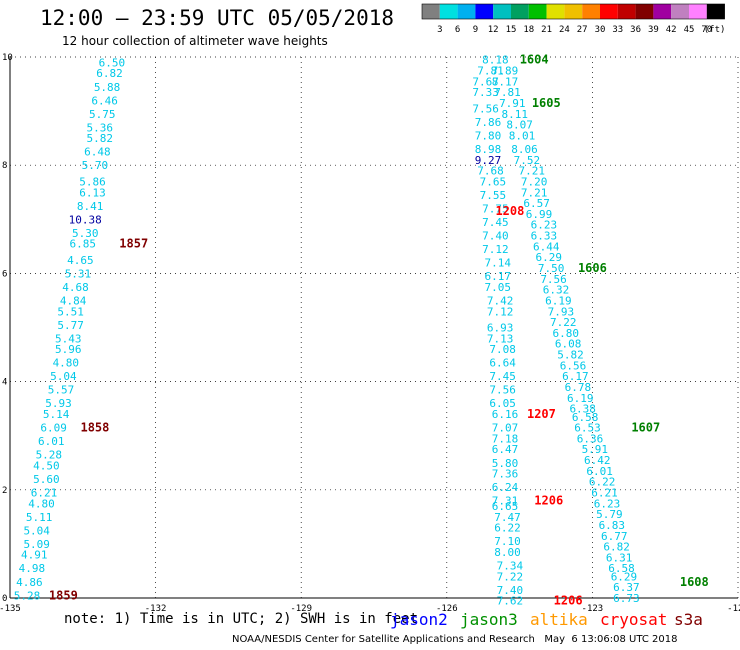 This screenshot has height=650, width=740. Describe the element at coordinates (502, 349) in the screenshot. I see `wave-height-value: 7.08` at that location.